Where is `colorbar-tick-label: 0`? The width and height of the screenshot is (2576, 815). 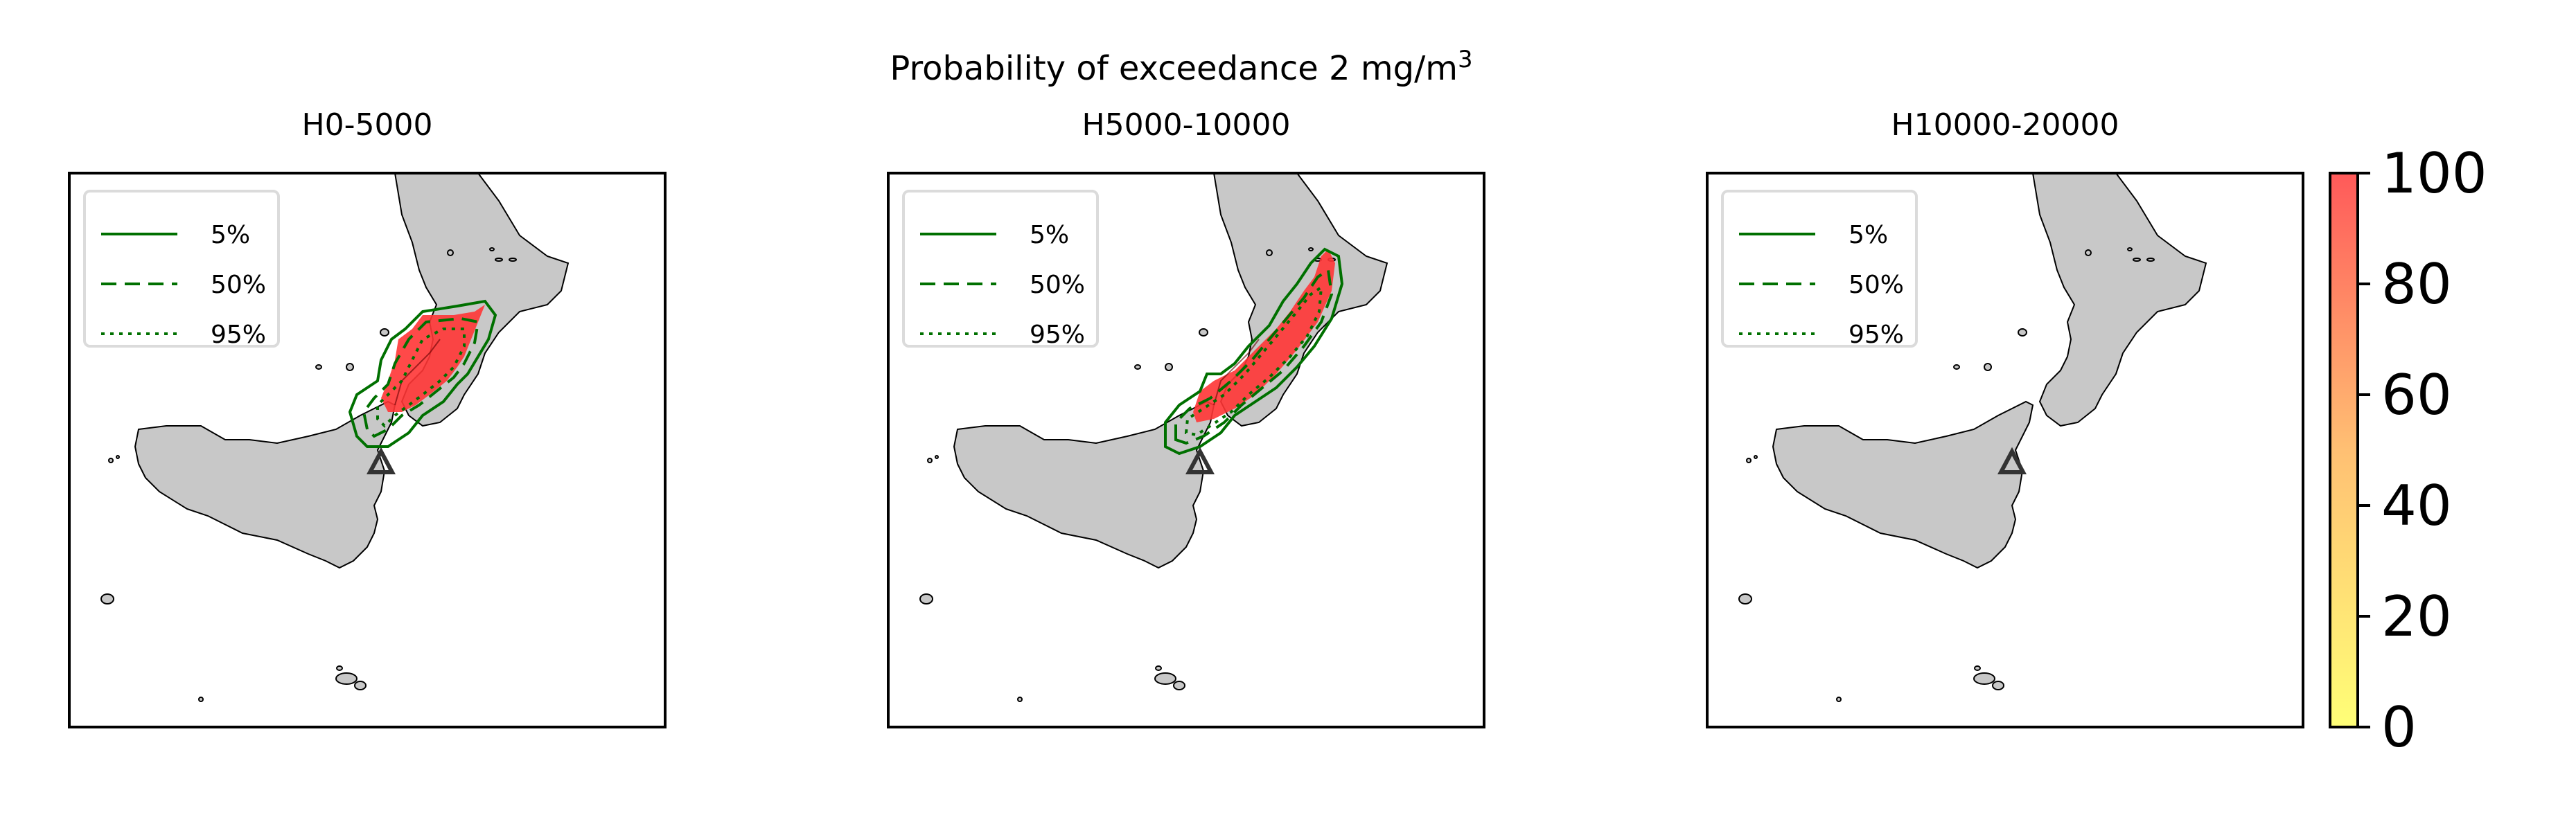 colorbar-tick-label: 0 is located at coordinates (2399, 727).